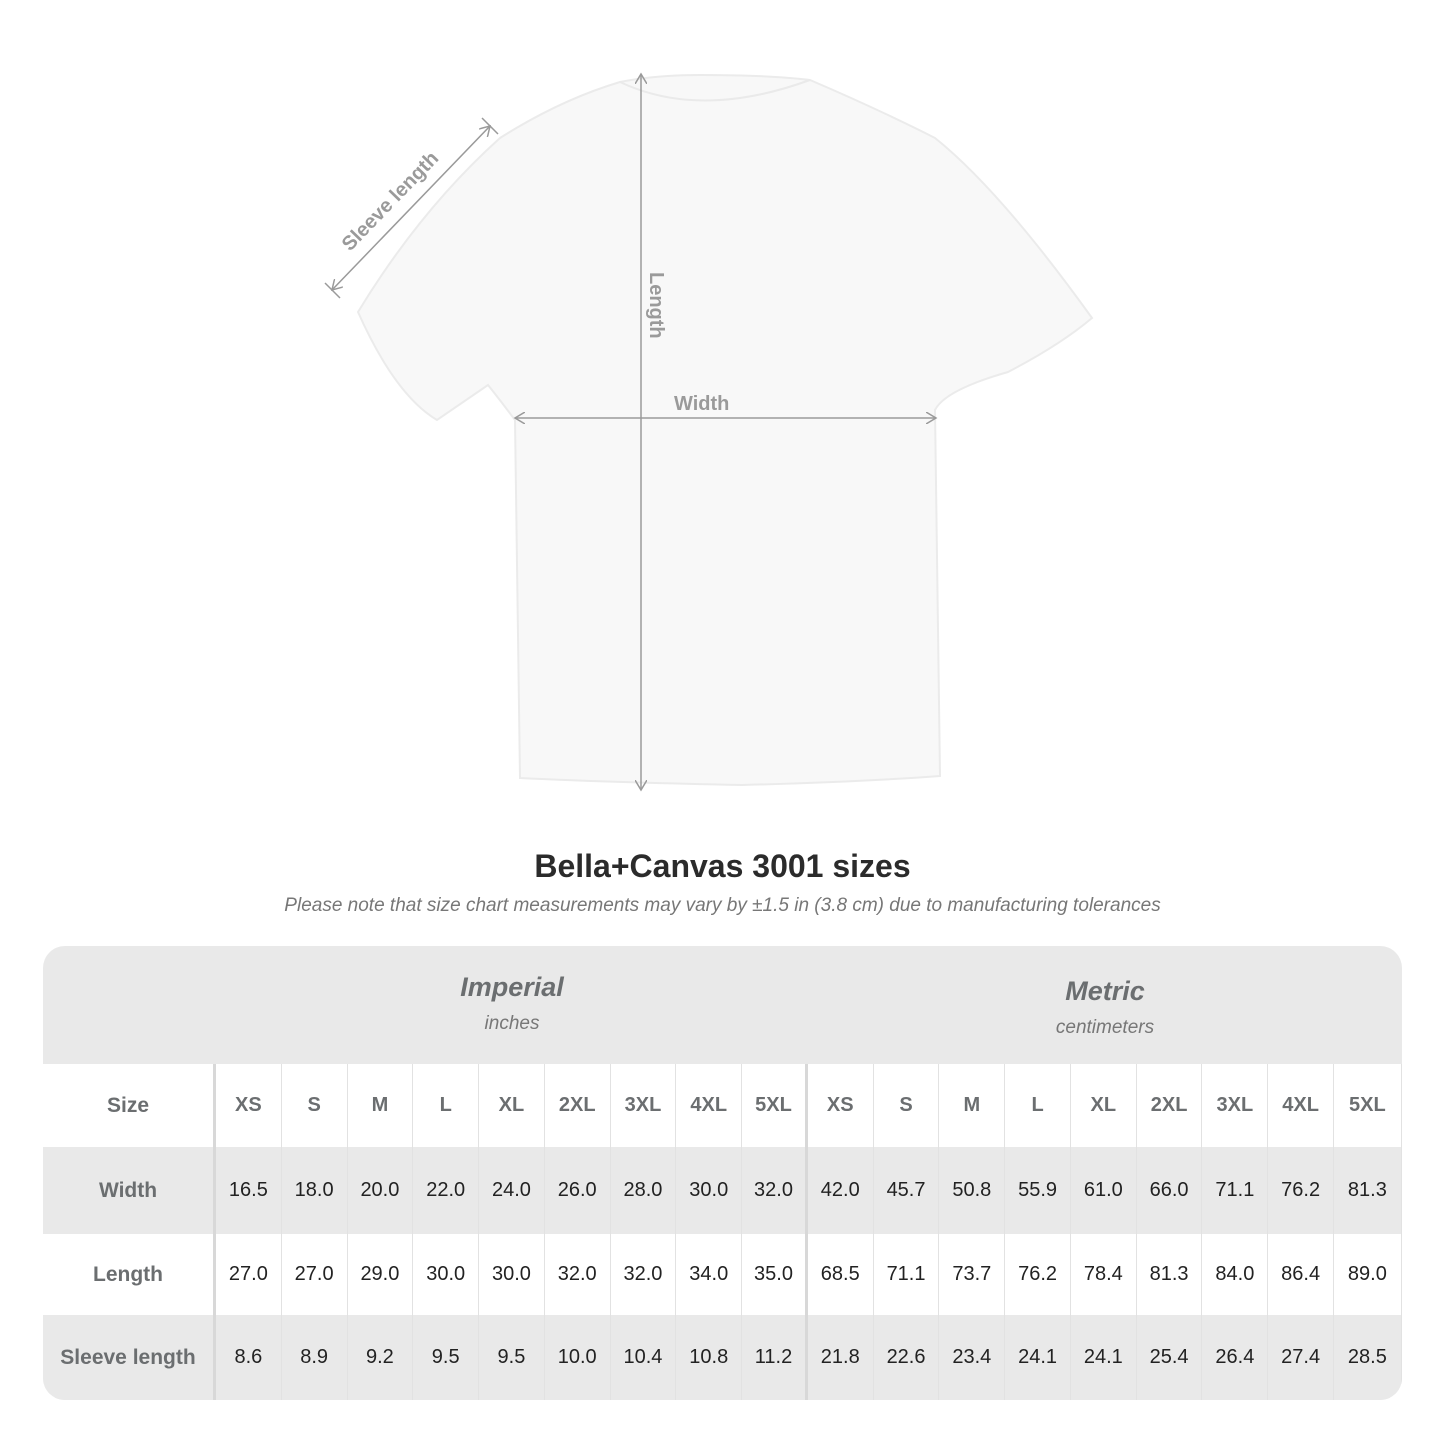 The height and width of the screenshot is (1445, 1445). What do you see at coordinates (972, 1357) in the screenshot?
I see `metric-value-cell: 23.4` at bounding box center [972, 1357].